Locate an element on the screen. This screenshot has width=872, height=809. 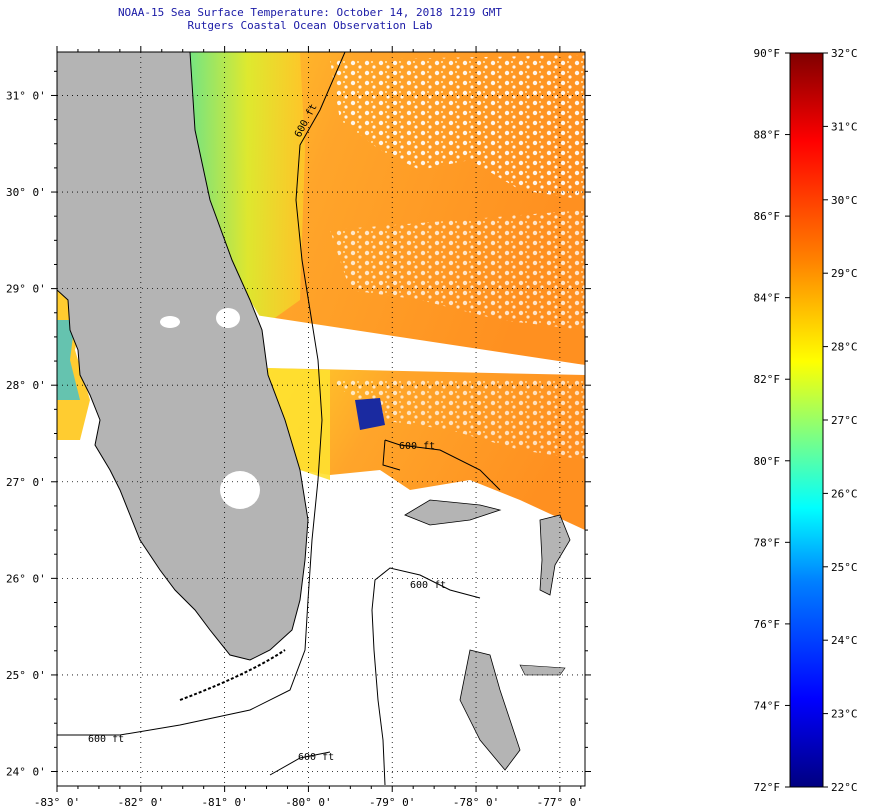
sst-coastal-strip-north is located at coordinates (247, 188).